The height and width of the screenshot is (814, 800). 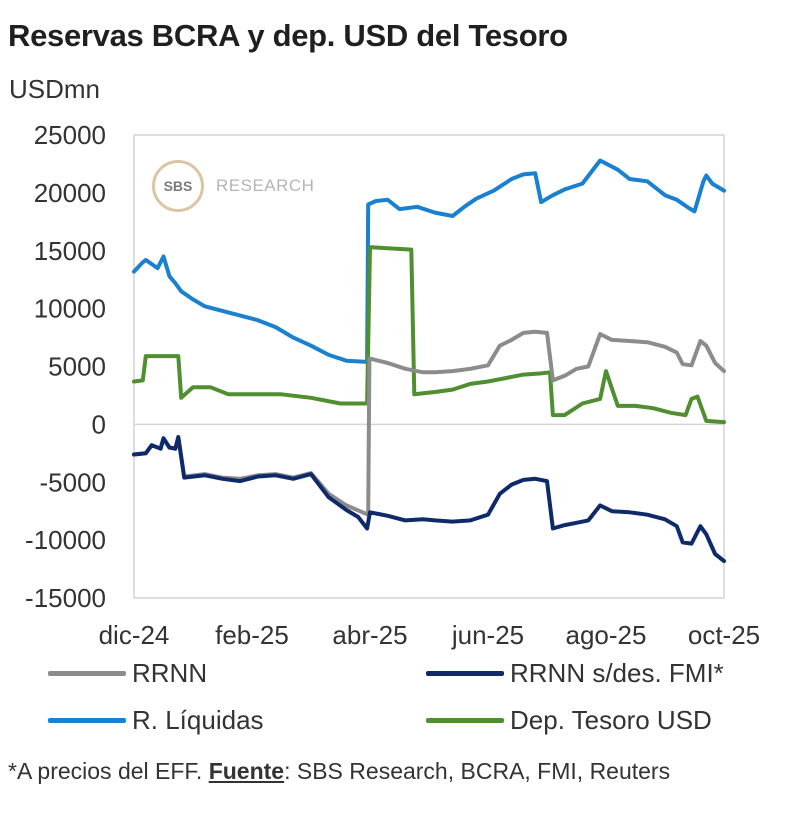 I want to click on x-tick-label: jun-25, so click(x=487, y=635).